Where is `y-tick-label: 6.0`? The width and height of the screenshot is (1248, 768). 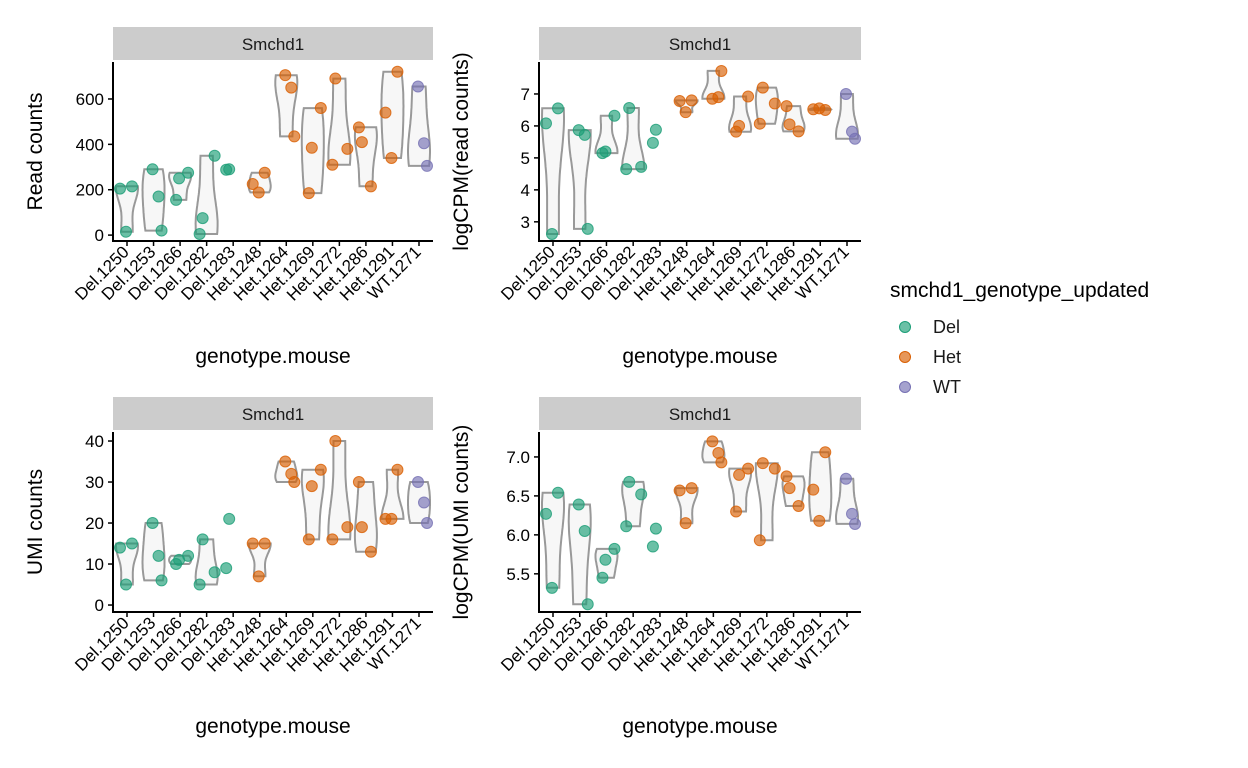 y-tick-label: 6.0 is located at coordinates (518, 535).